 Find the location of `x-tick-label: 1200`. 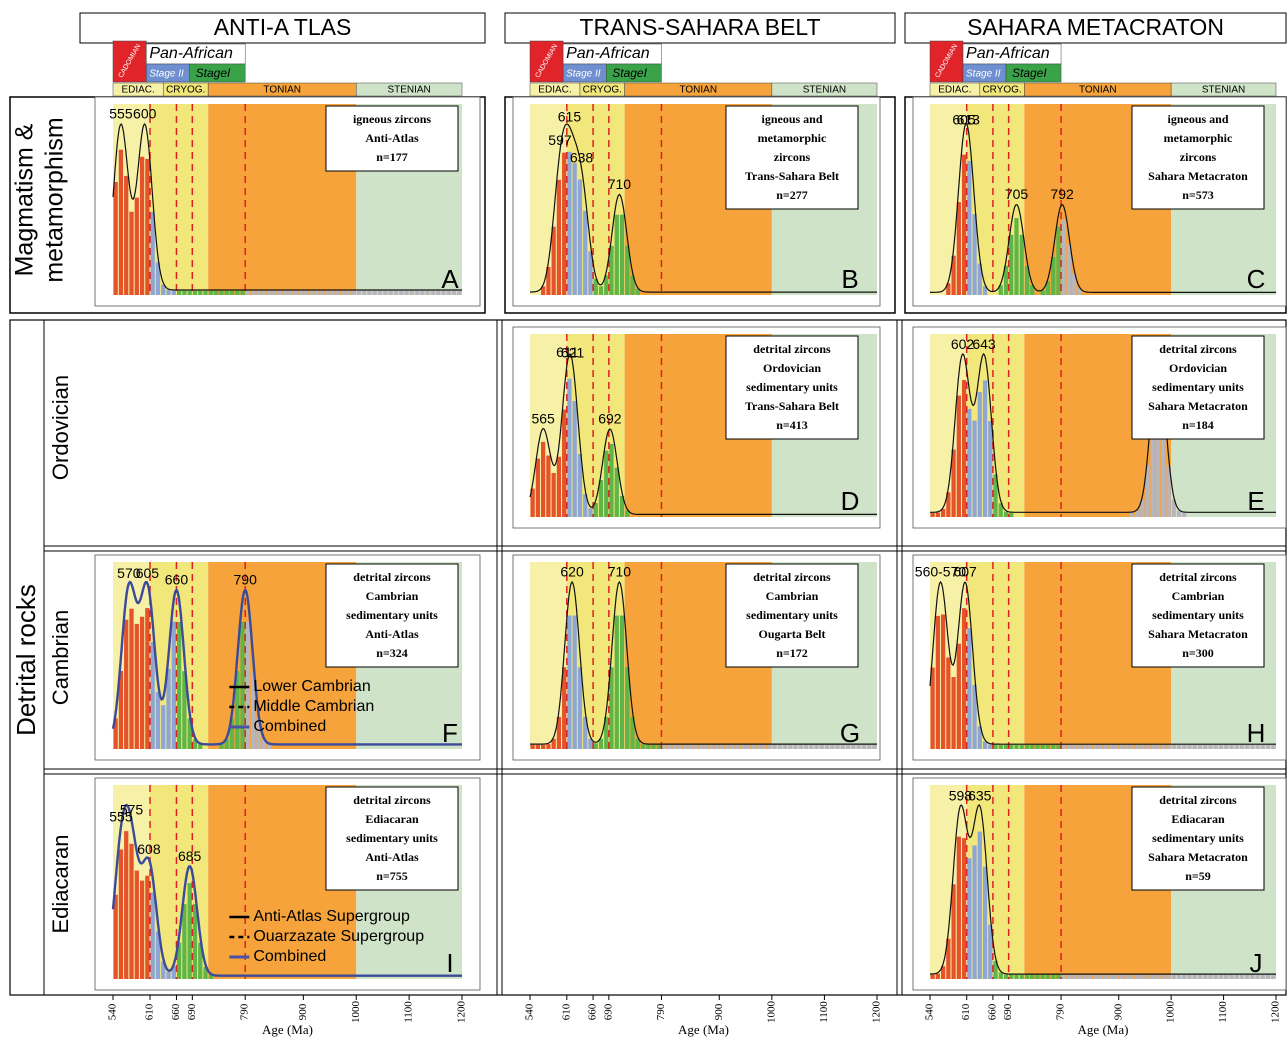

x-tick-label: 1200 is located at coordinates (877, 1012).